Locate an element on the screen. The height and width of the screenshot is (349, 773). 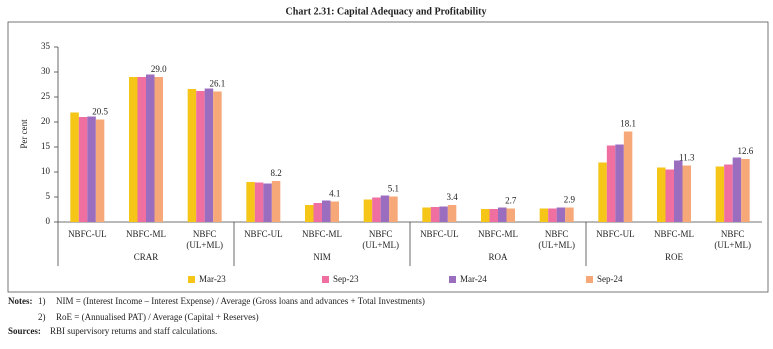
note-number: 1) is located at coordinates (42, 301).